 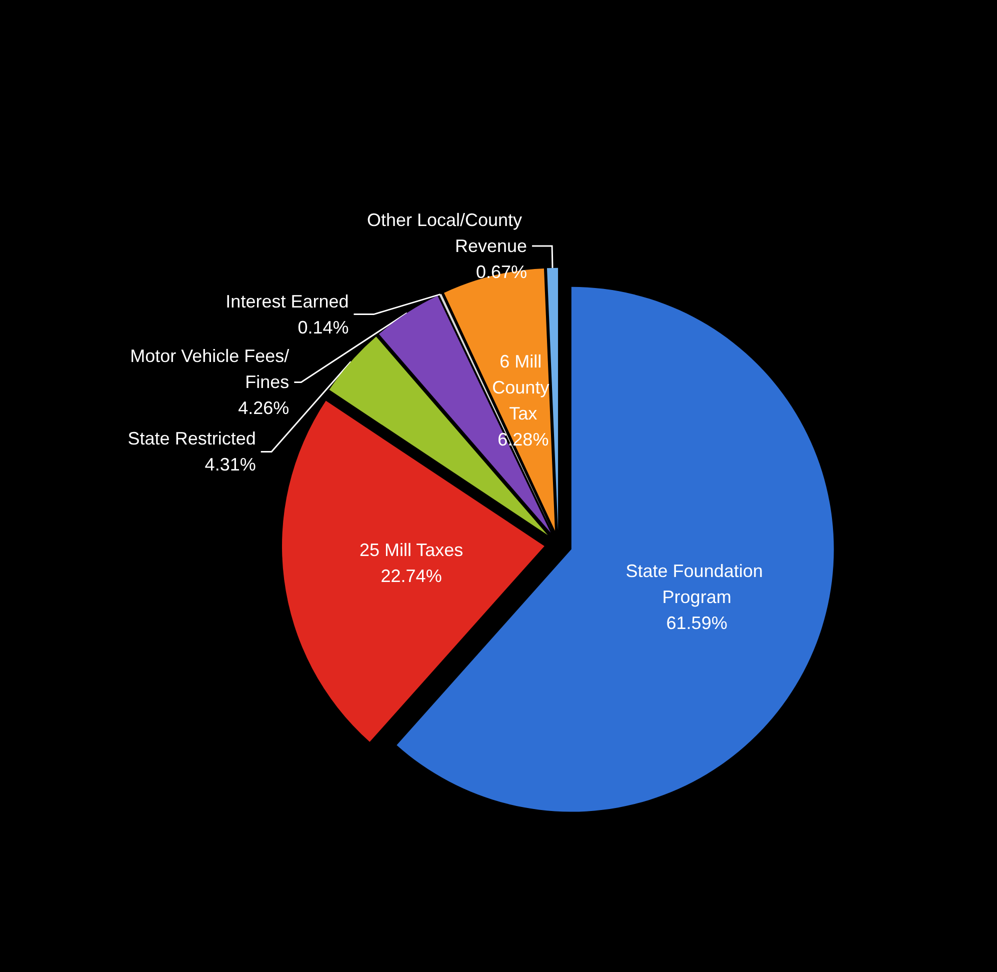 I want to click on slice-label: State Foundation Program, so click(x=697, y=584).